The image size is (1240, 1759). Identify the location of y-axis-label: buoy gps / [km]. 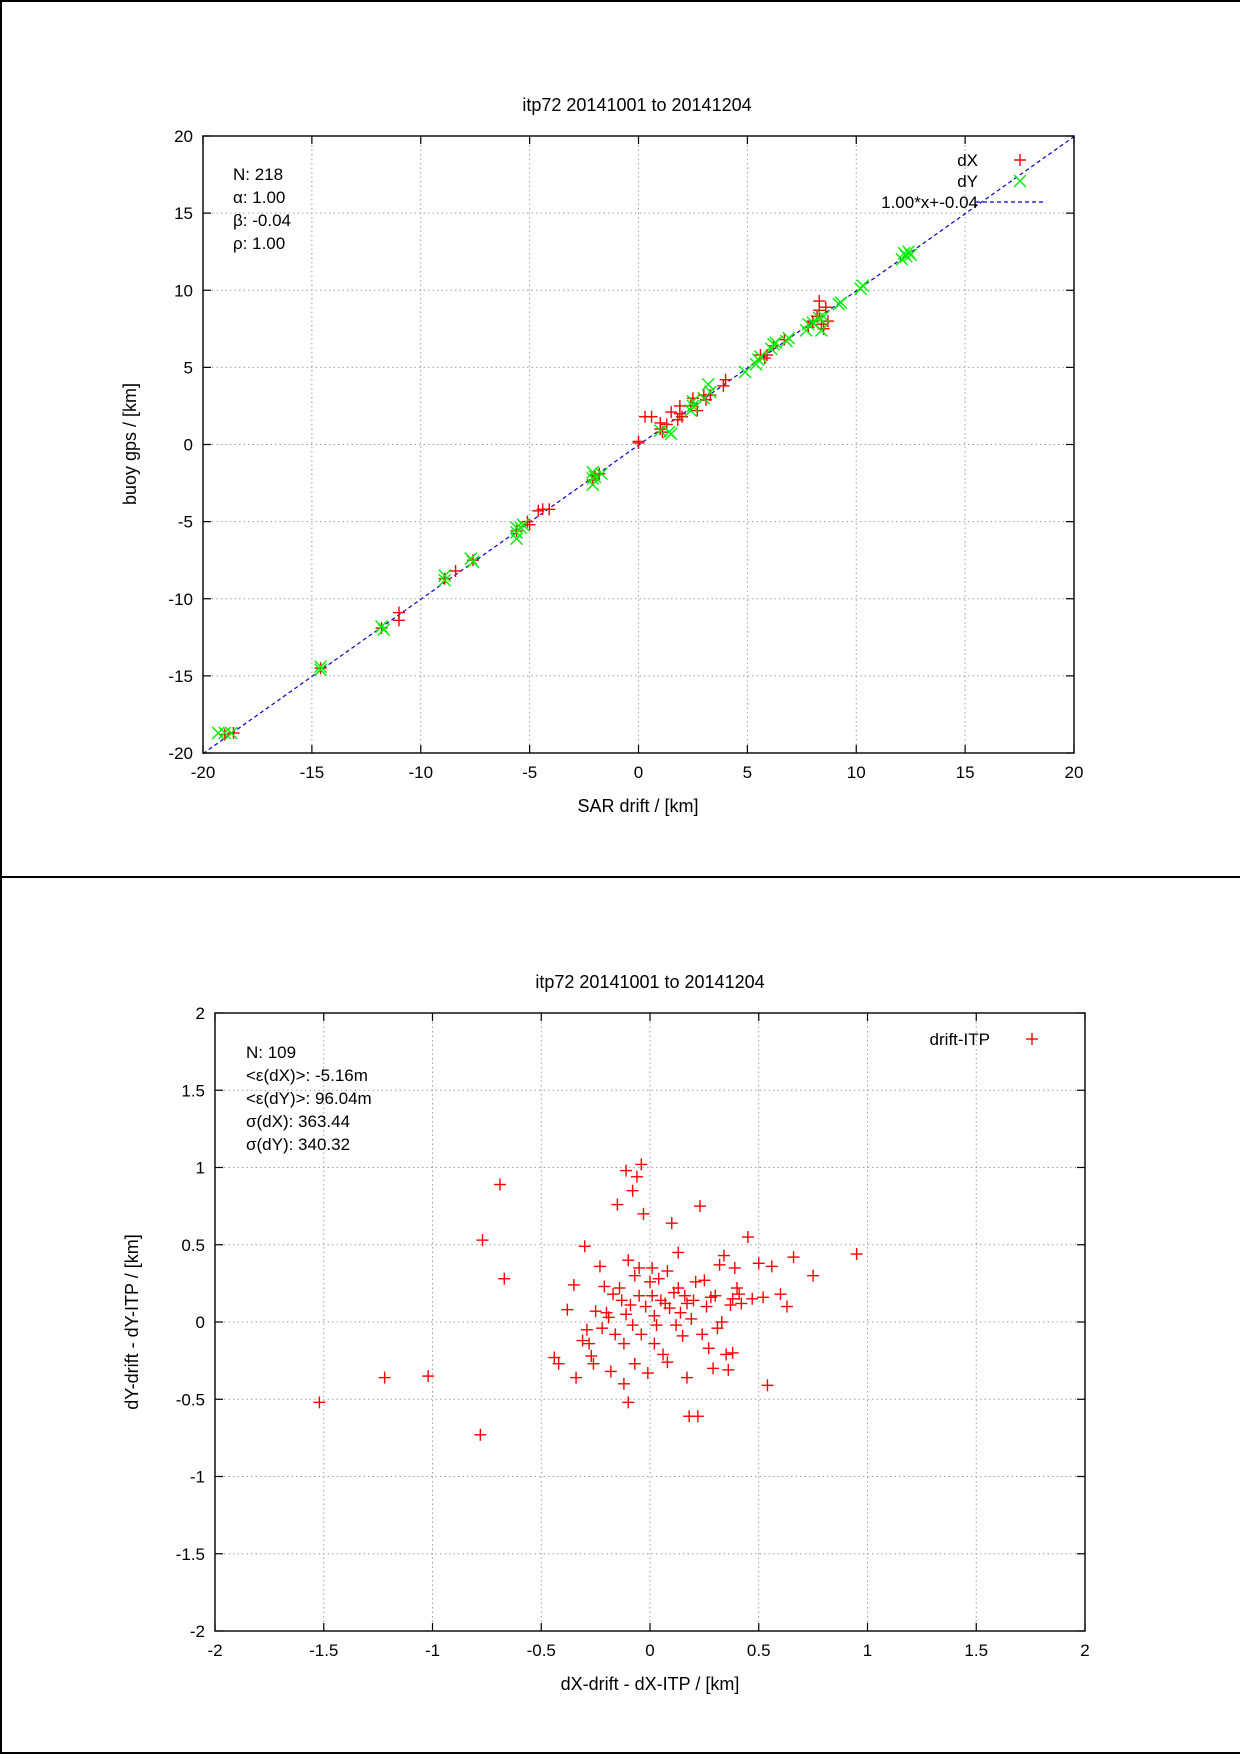
(130, 444).